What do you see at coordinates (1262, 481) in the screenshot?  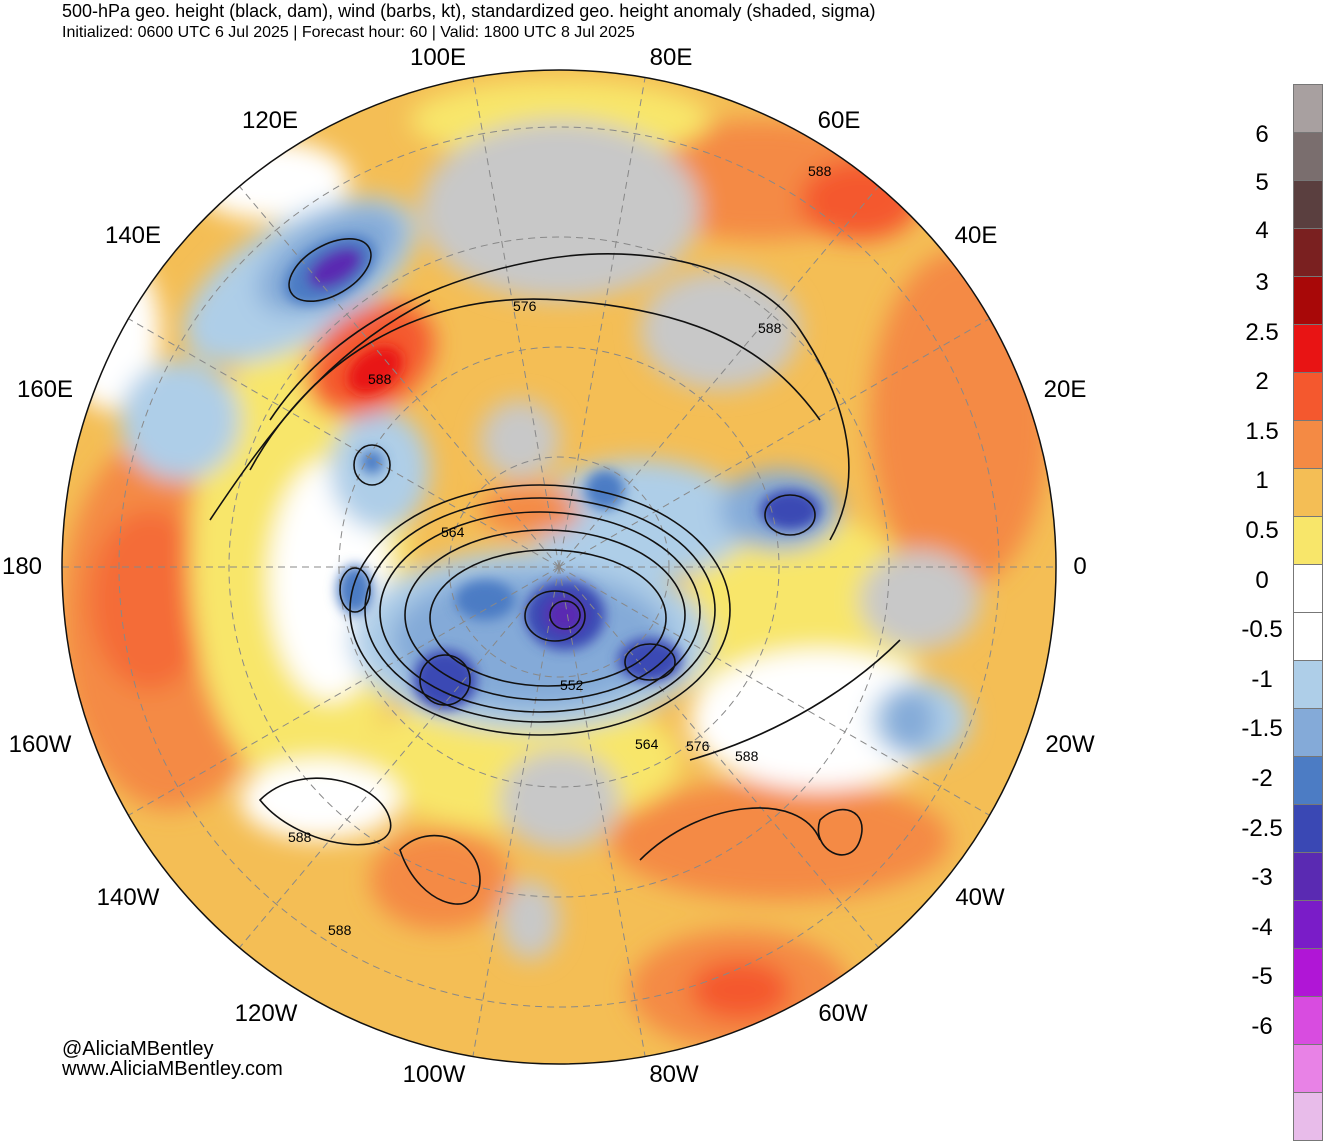 I see `colorbar-label: 1` at bounding box center [1262, 481].